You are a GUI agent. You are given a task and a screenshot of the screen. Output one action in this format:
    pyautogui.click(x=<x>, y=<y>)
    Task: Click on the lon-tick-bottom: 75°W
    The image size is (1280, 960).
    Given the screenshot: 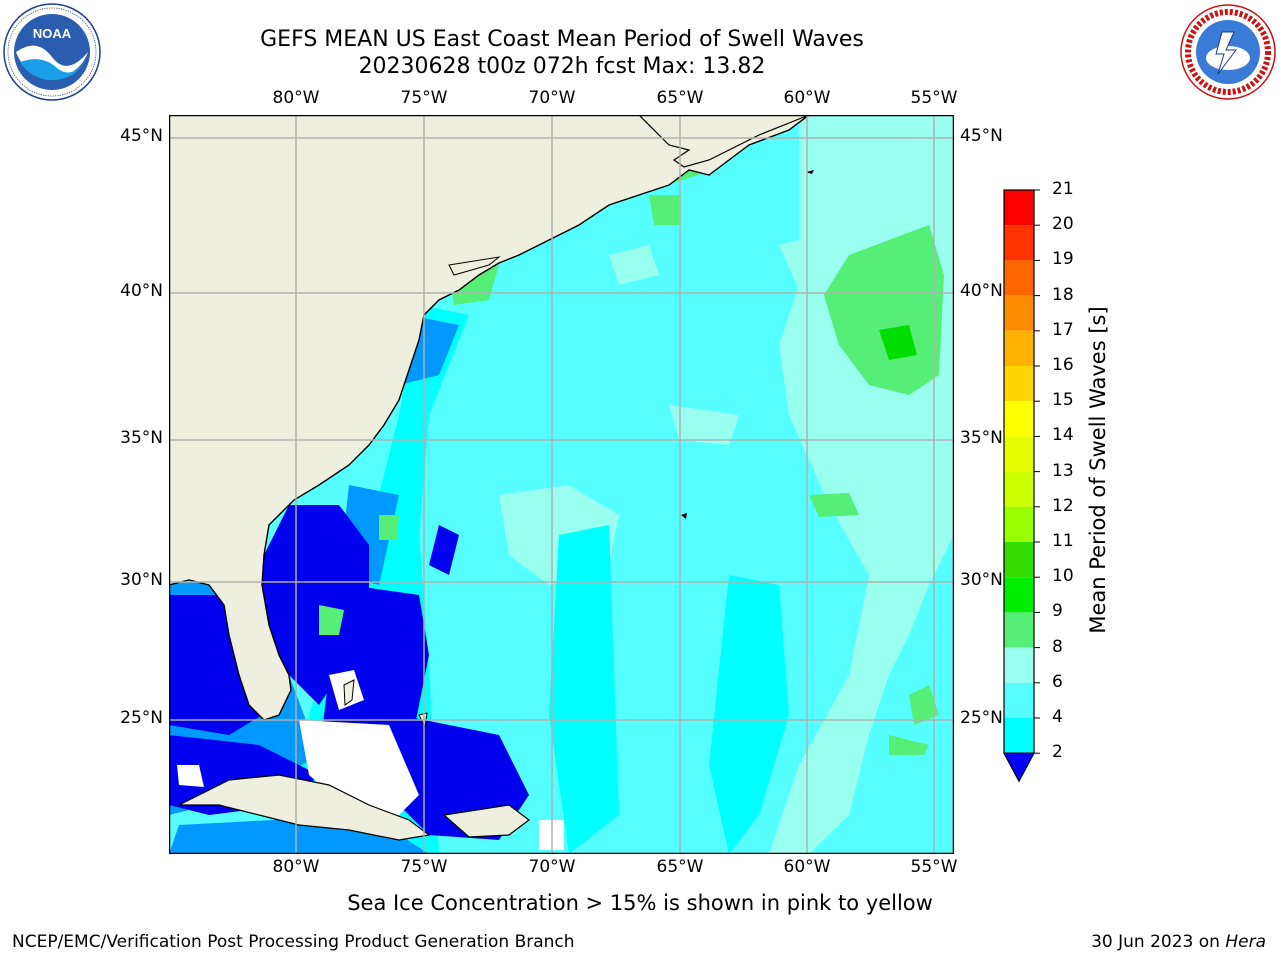 What is the action you would take?
    pyautogui.click(x=424, y=867)
    